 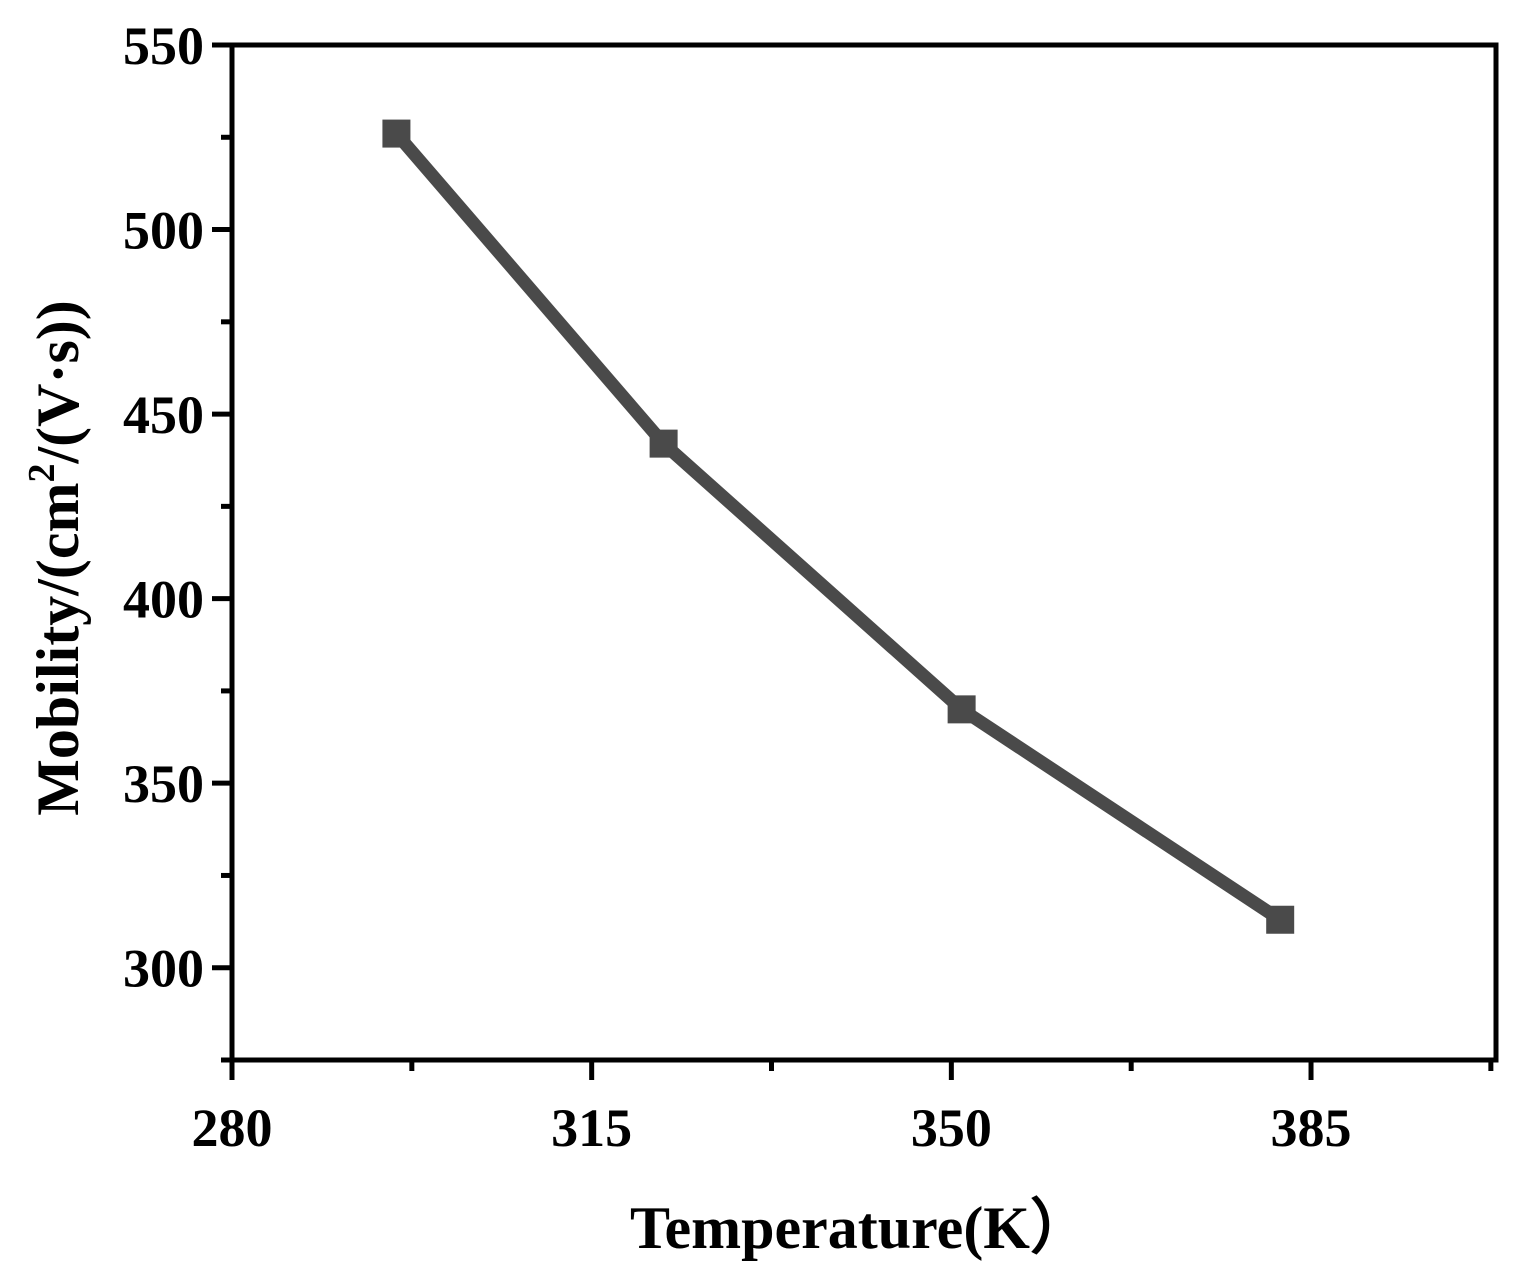 What do you see at coordinates (163, 969) in the screenshot?
I see `y-tick-label: 300` at bounding box center [163, 969].